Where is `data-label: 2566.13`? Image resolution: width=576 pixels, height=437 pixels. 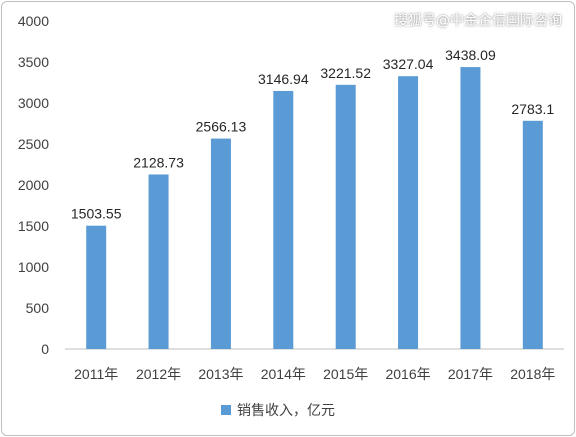 data-label: 2566.13 is located at coordinates (221, 127).